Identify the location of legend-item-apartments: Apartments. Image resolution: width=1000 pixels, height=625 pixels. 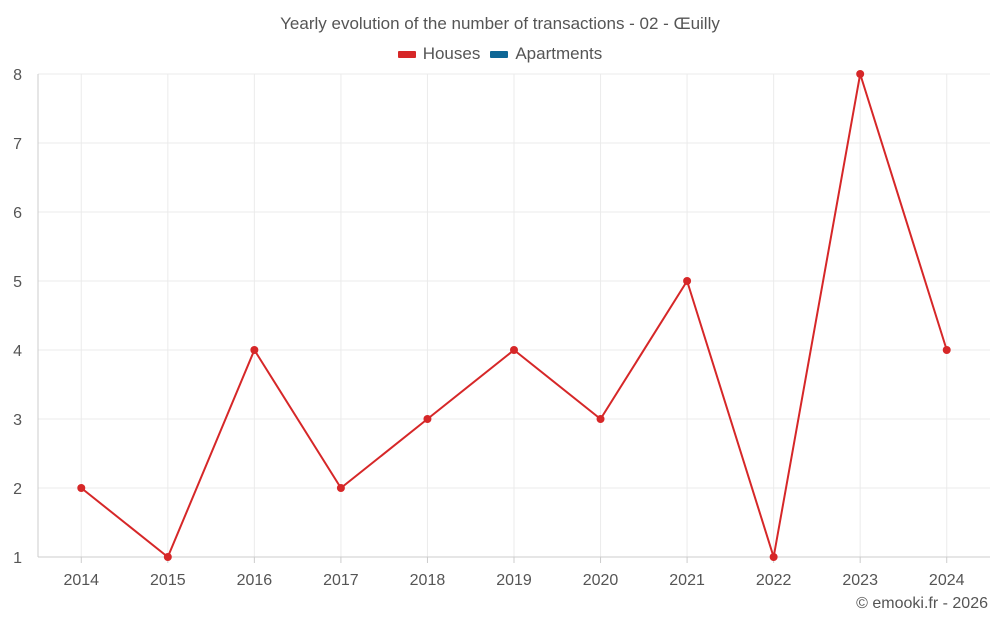
(546, 54).